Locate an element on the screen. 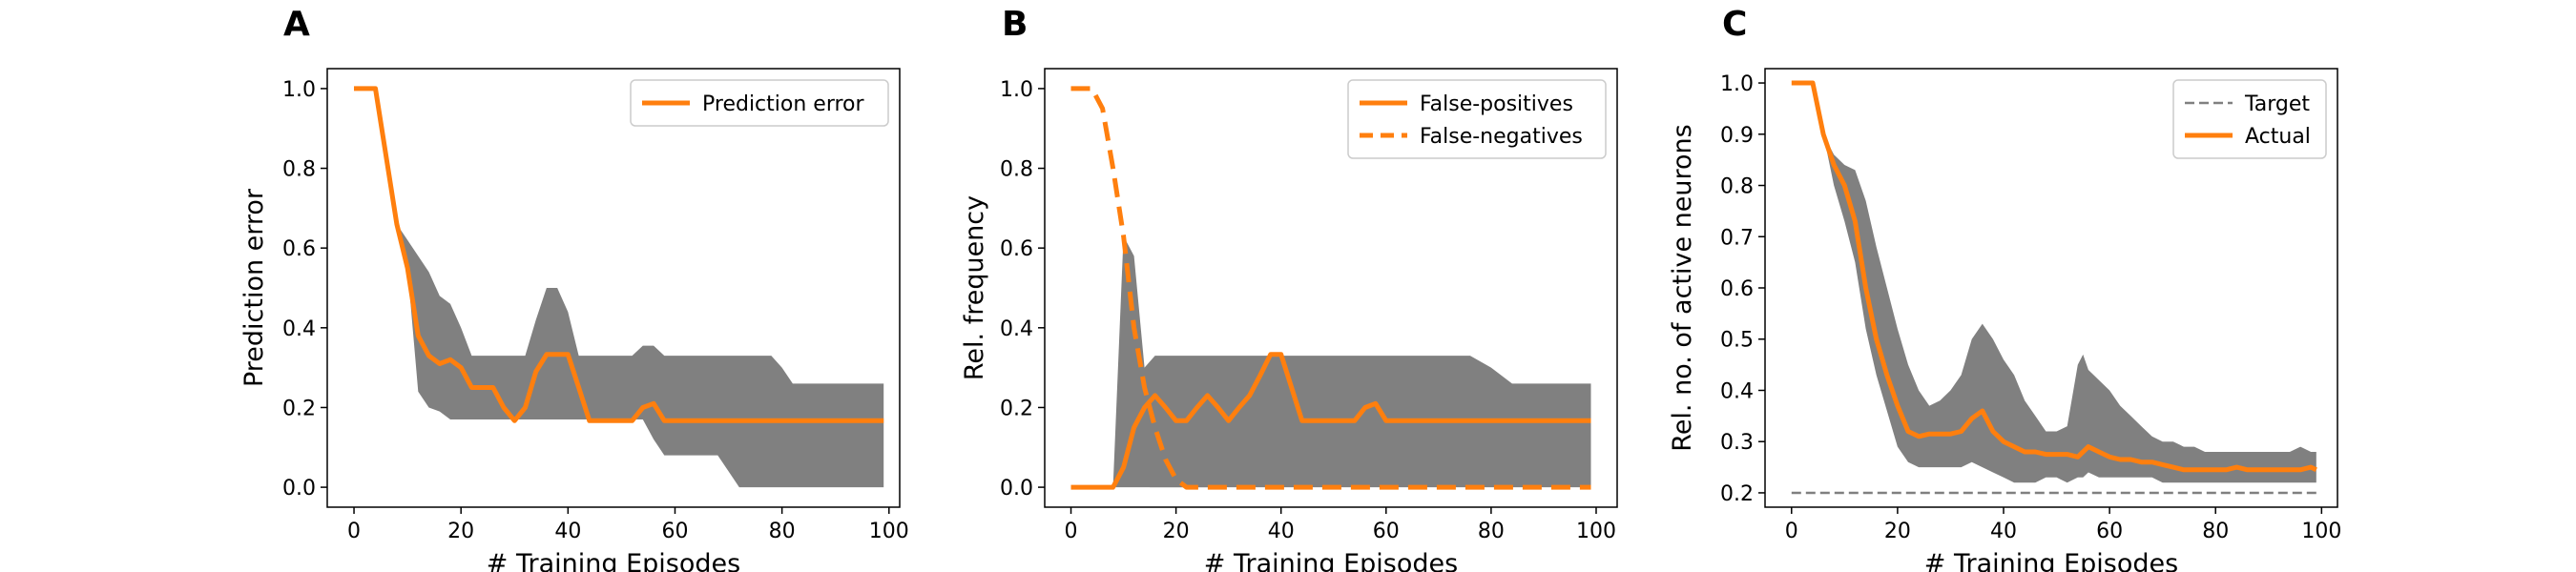 The height and width of the screenshot is (572, 2576). legend: Target Actual is located at coordinates (2249, 119).